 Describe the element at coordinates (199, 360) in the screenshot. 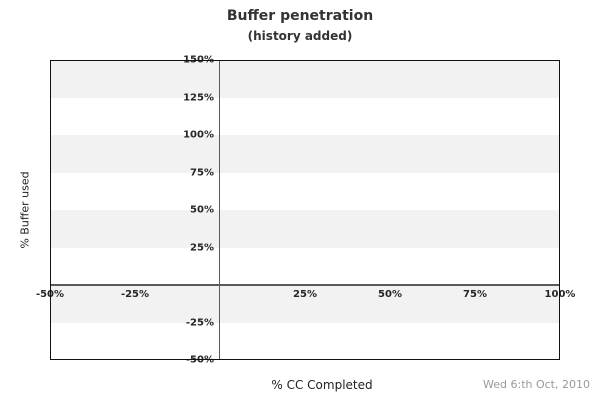

I see `y-tick-label: -50%` at that location.